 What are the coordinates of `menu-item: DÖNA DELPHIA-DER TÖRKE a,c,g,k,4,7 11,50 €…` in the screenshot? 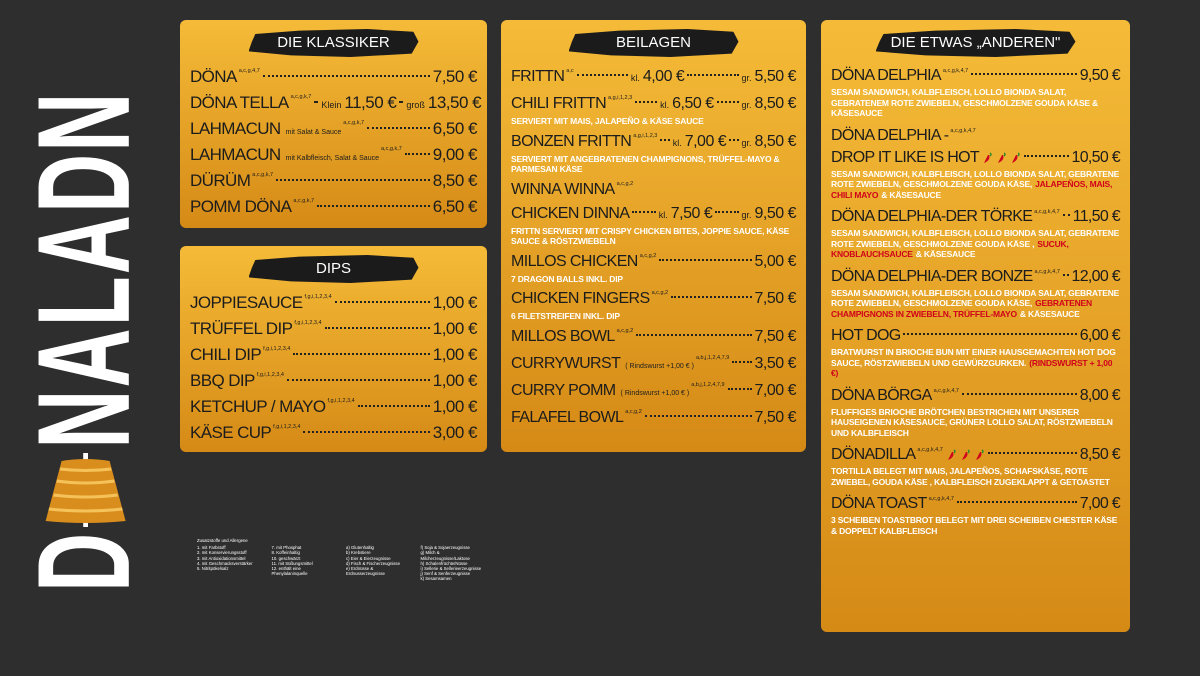 It's located at (976, 233).